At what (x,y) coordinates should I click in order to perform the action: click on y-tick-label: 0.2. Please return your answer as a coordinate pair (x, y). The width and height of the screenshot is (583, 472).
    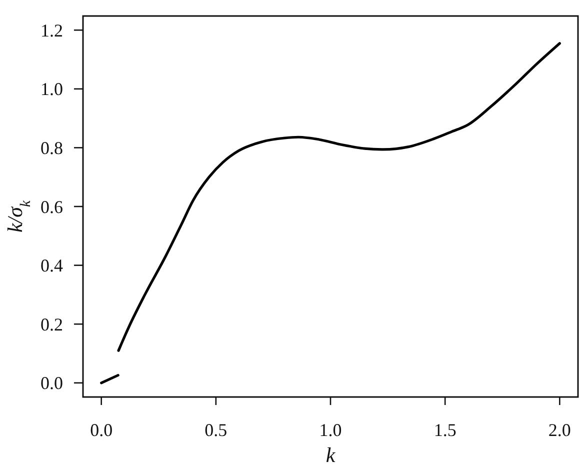
    Looking at the image, I should click on (51, 324).